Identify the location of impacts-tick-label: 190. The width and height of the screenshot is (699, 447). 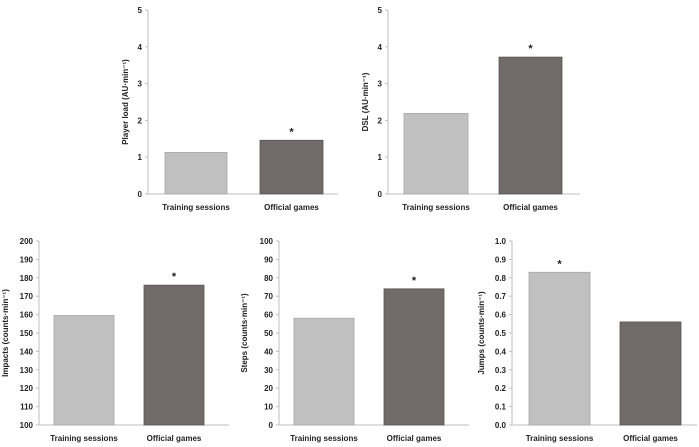
(27, 259).